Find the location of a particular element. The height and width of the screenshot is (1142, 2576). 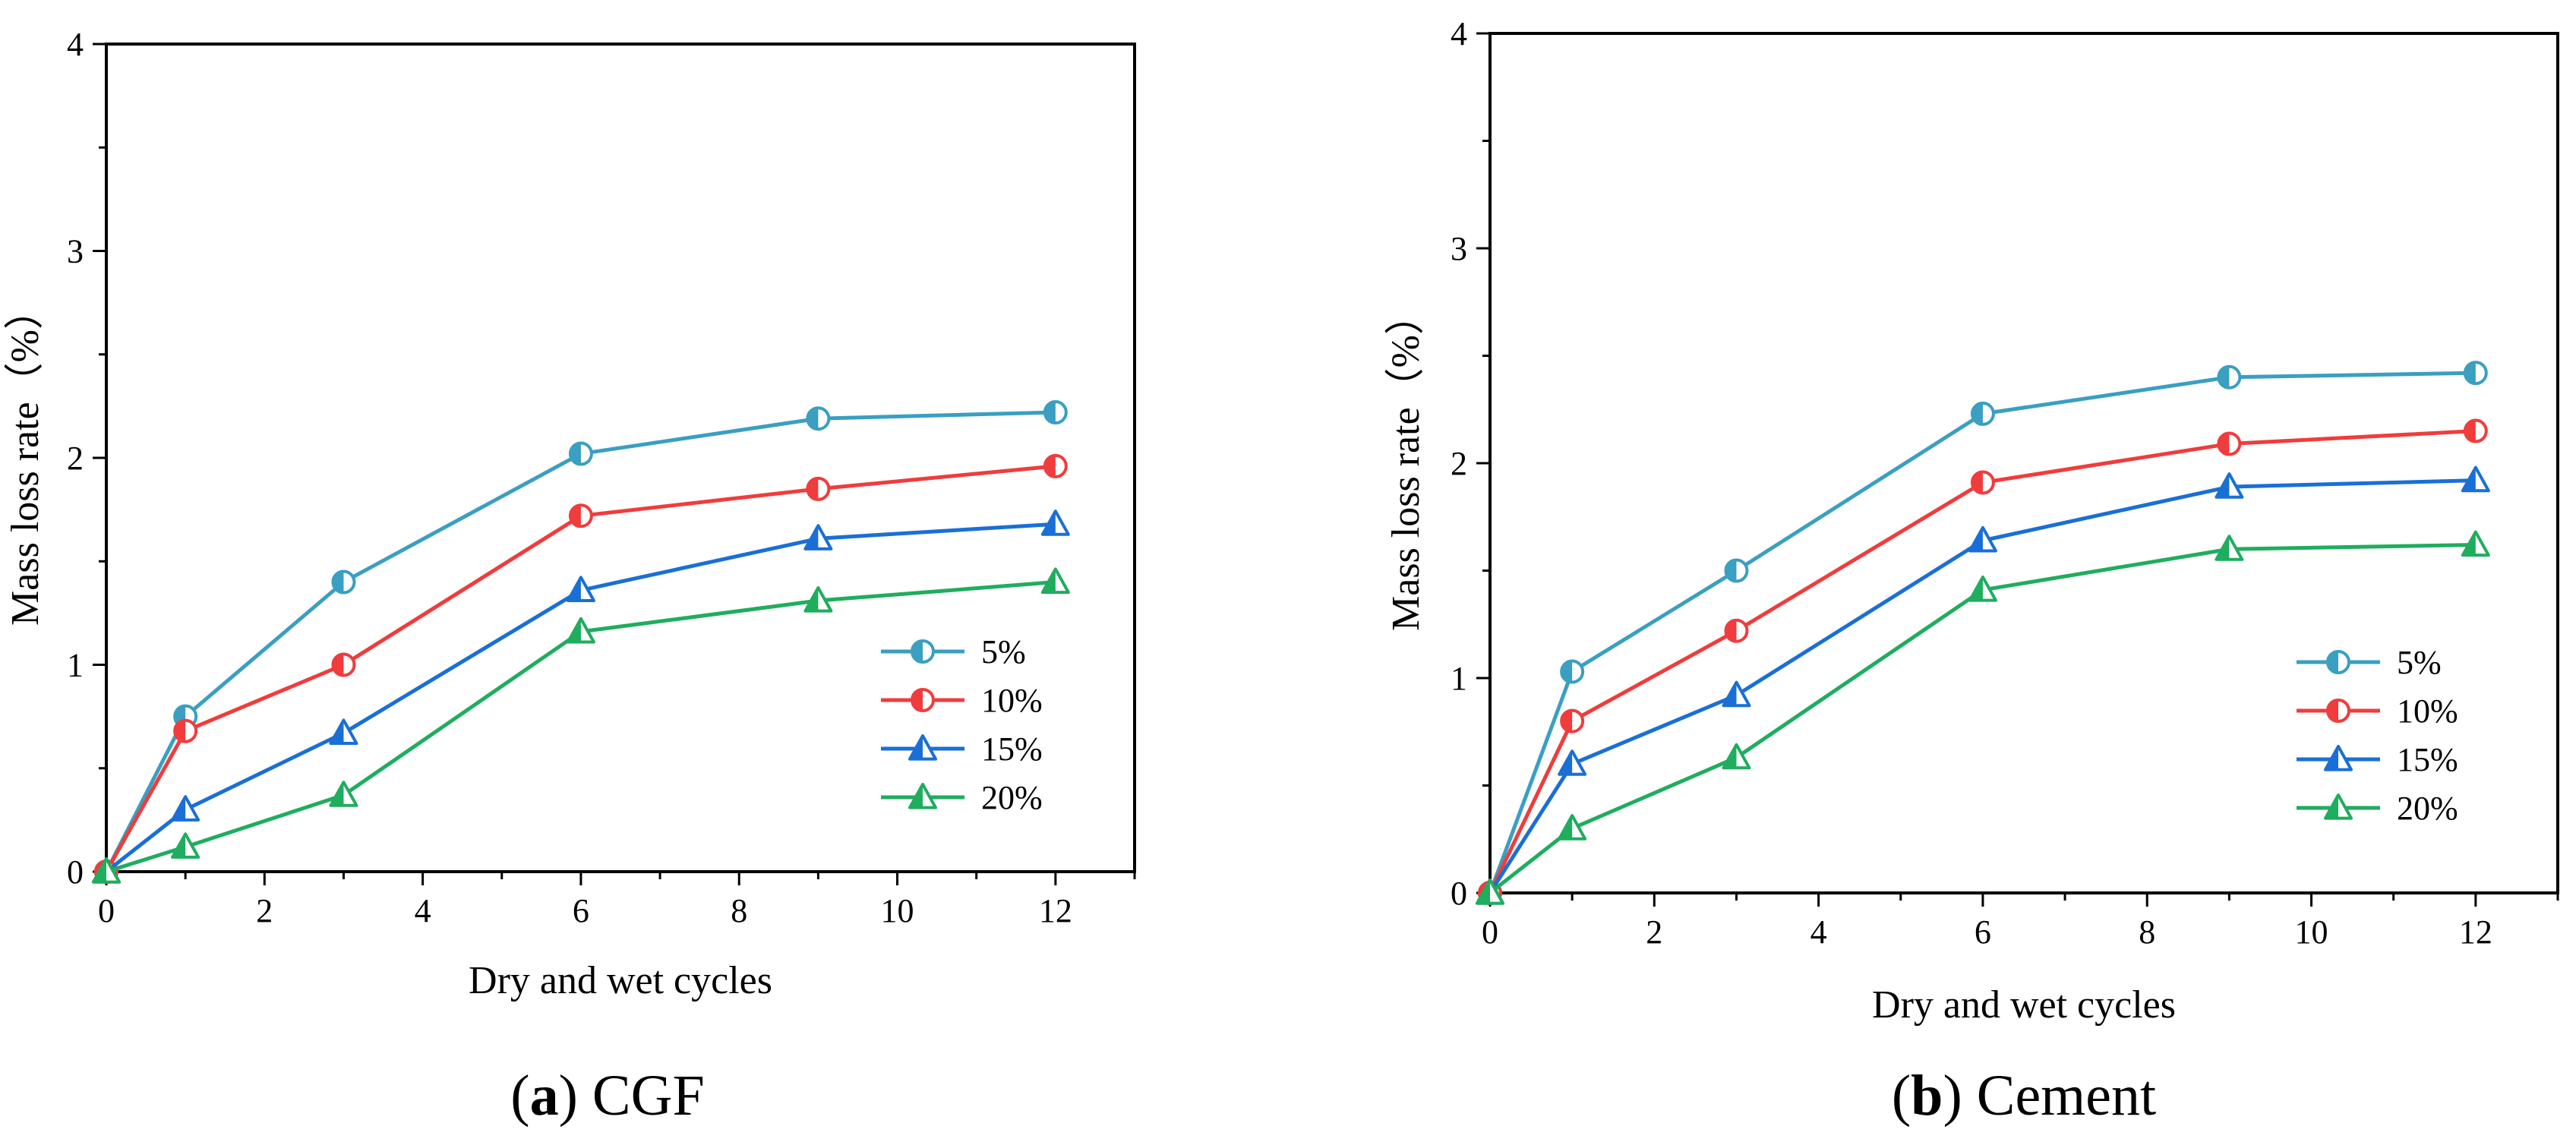

x-axis-title: Dry and wet cycles is located at coordinates (2024, 1005).